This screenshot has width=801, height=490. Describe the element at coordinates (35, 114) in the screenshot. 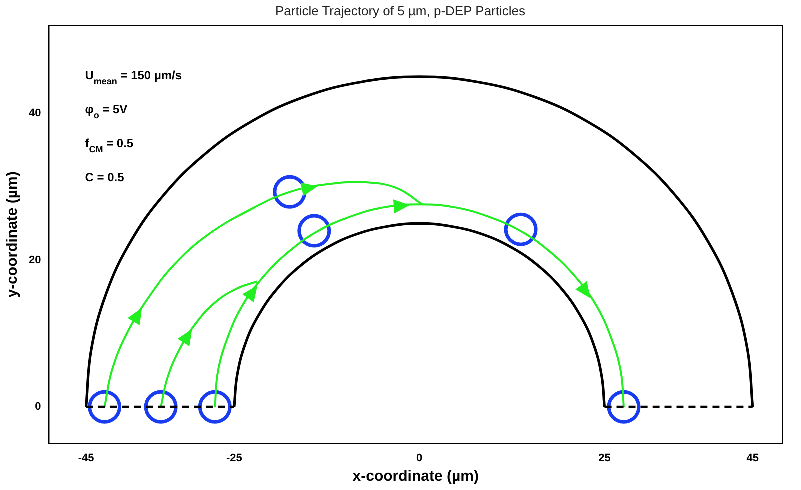

I see `y-tick-label: 40` at that location.